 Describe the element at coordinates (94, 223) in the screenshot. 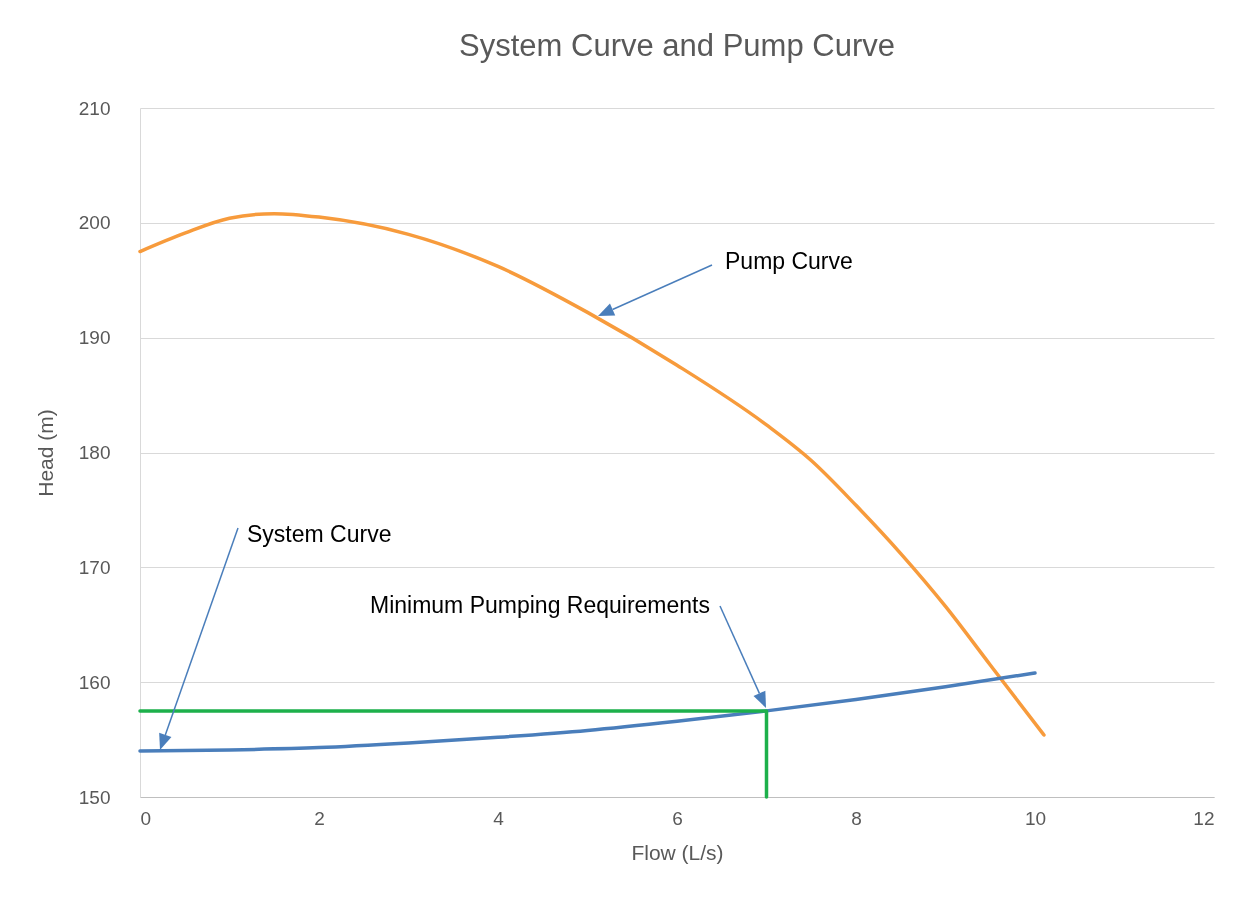

I see `y-tick-label: 200` at that location.